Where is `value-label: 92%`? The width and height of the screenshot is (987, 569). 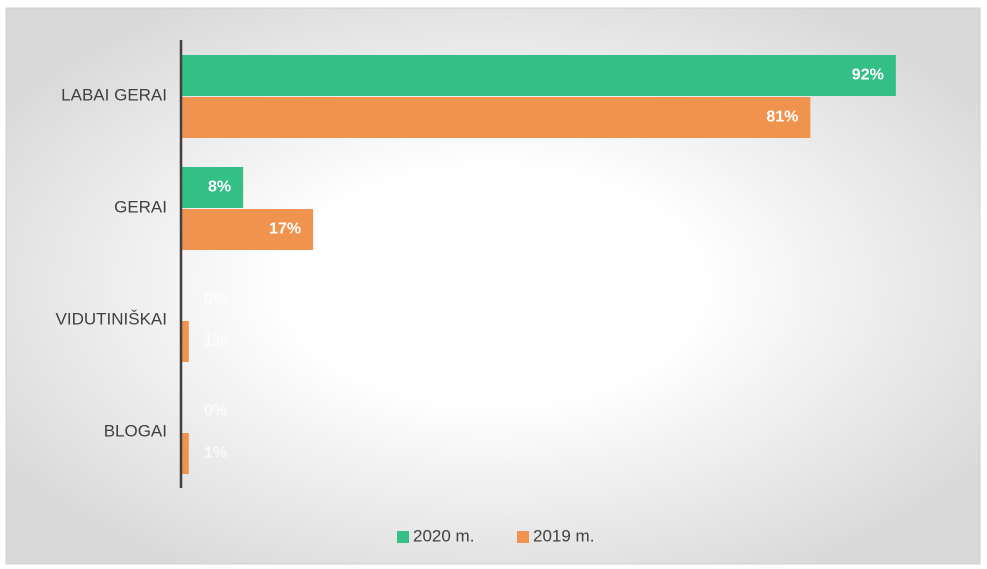
value-label: 92% is located at coordinates (868, 75).